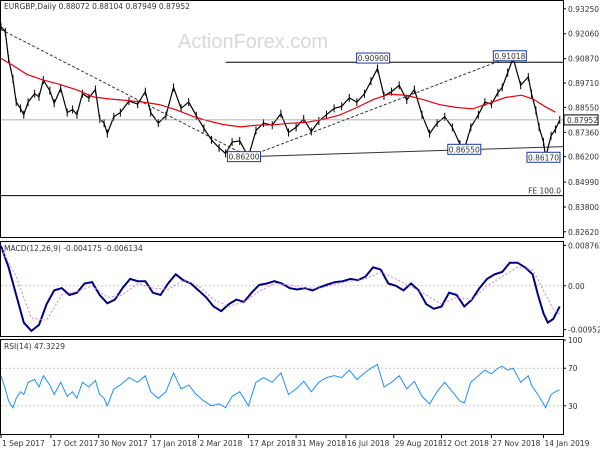 This screenshot has height=454, width=600. Describe the element at coordinates (272, 443) in the screenshot. I see `x-tick-label: 17 Apr 2018` at that location.